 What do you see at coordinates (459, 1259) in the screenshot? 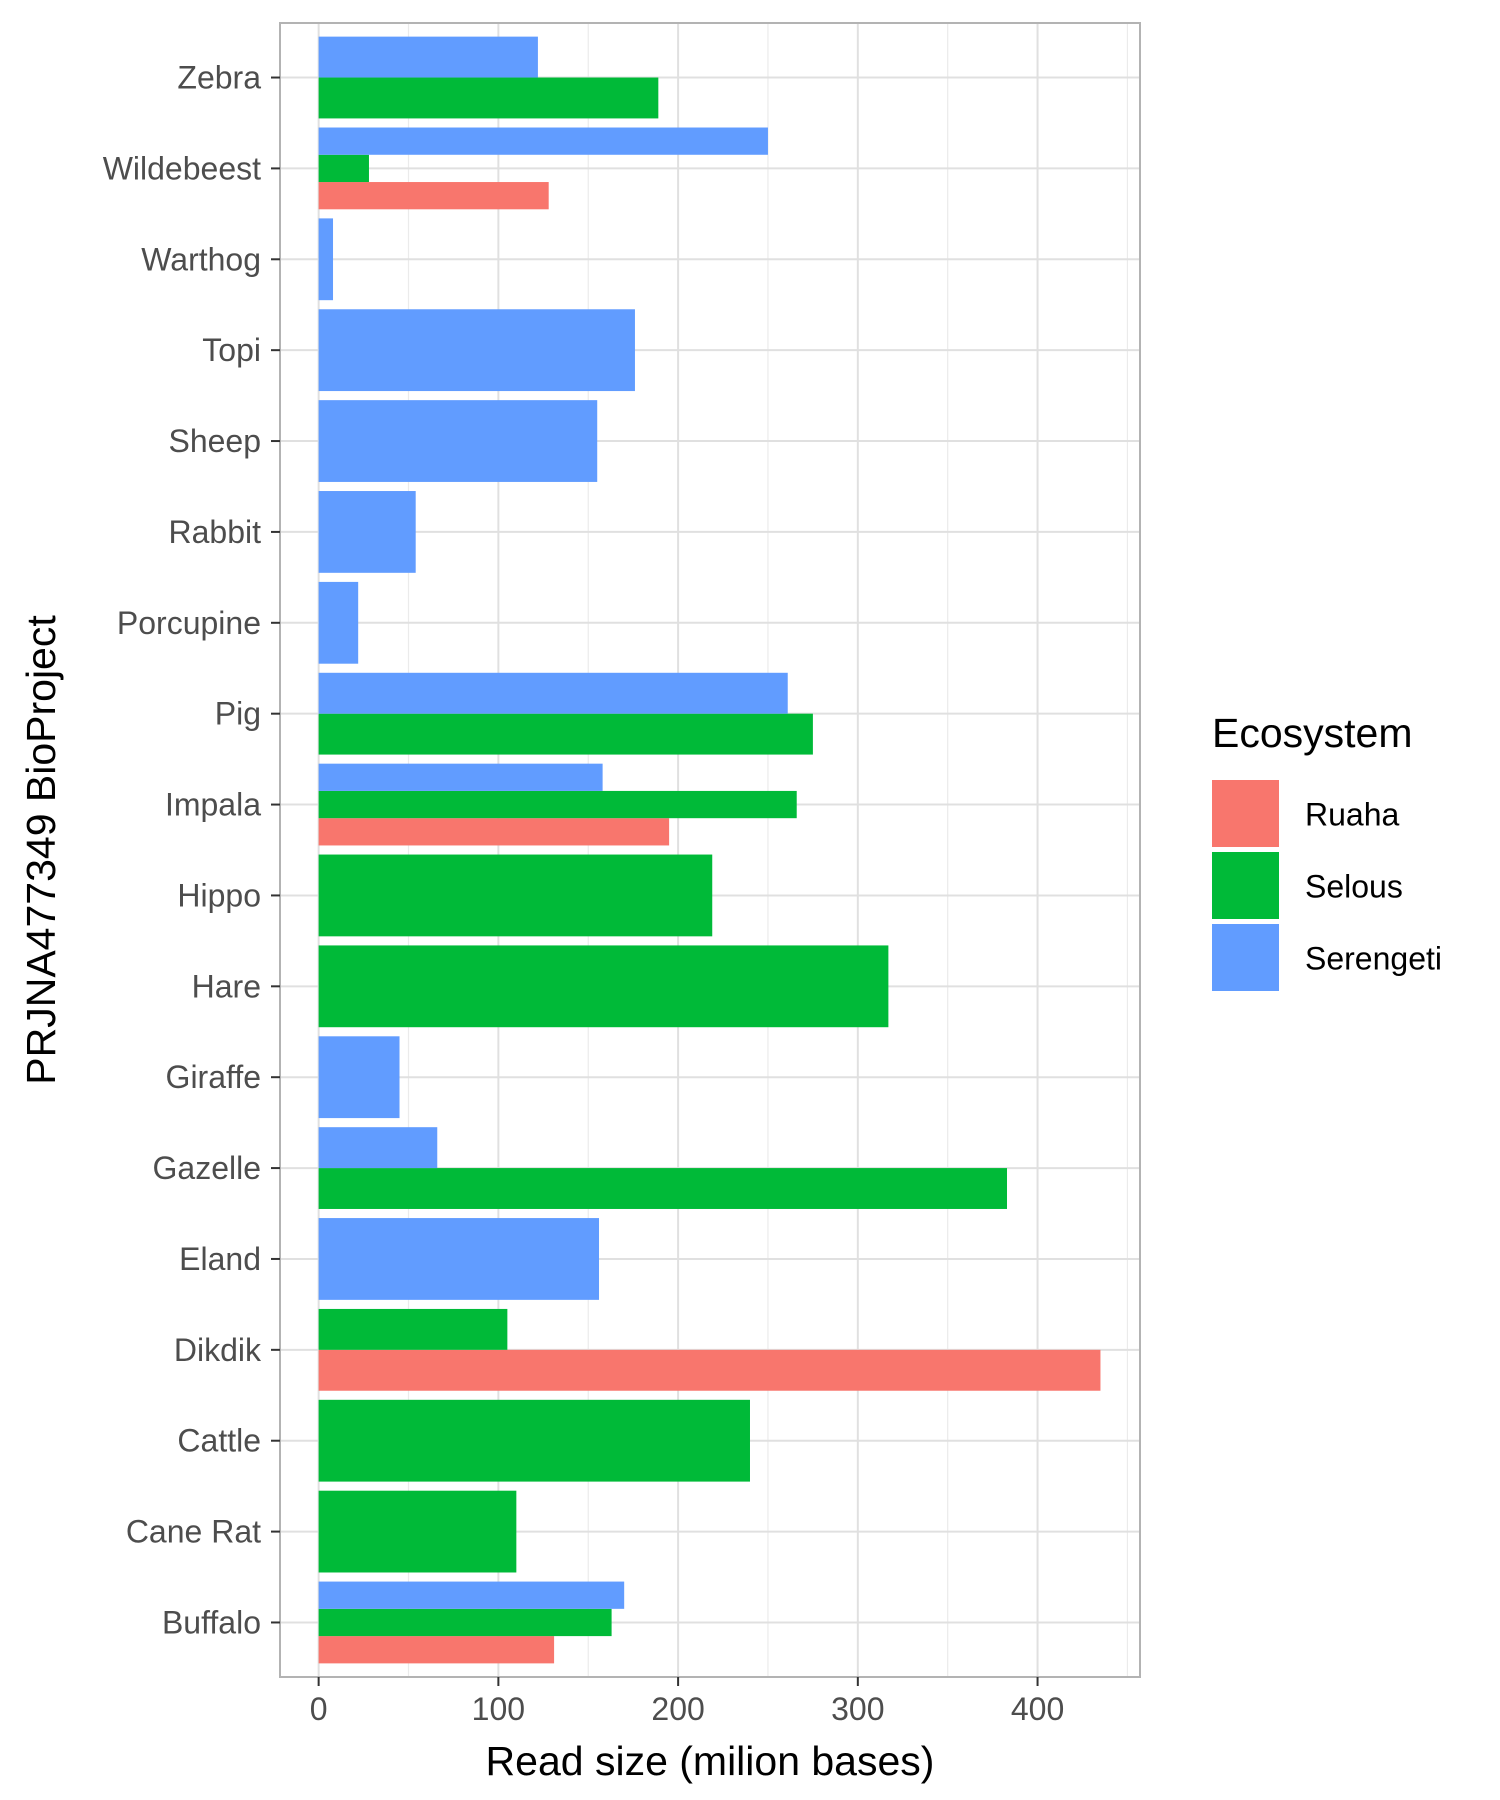
I see `bar-eland-serengeti` at bounding box center [459, 1259].